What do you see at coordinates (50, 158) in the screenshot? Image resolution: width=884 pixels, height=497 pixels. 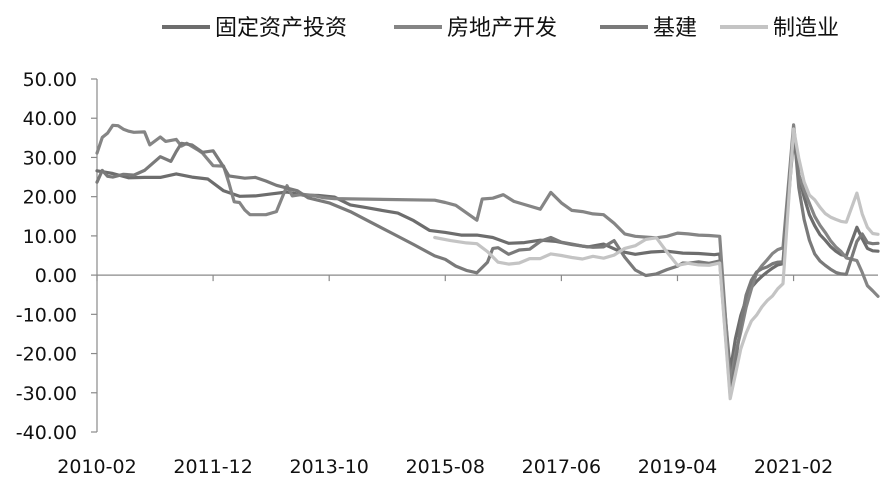 I see `y-tick-label: 30.00` at bounding box center [50, 158].